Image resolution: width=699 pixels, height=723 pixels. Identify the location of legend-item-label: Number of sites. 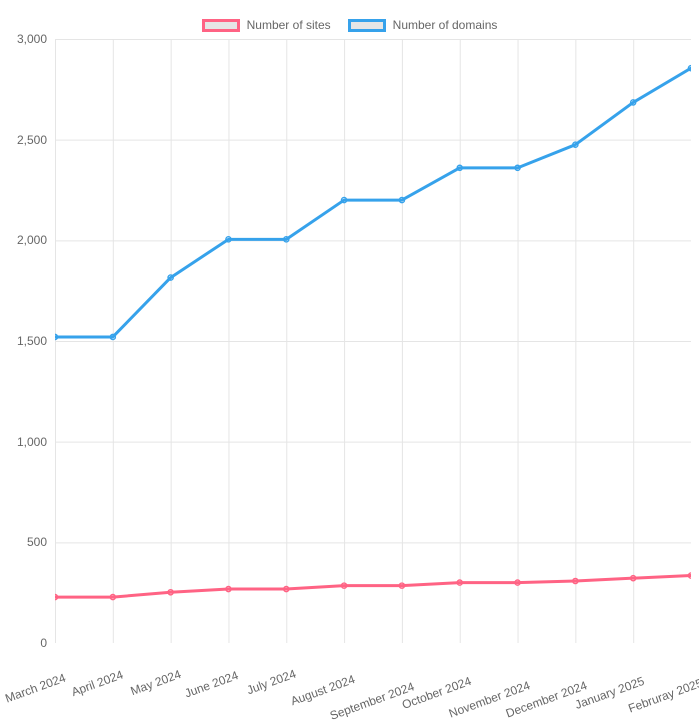
(288, 24).